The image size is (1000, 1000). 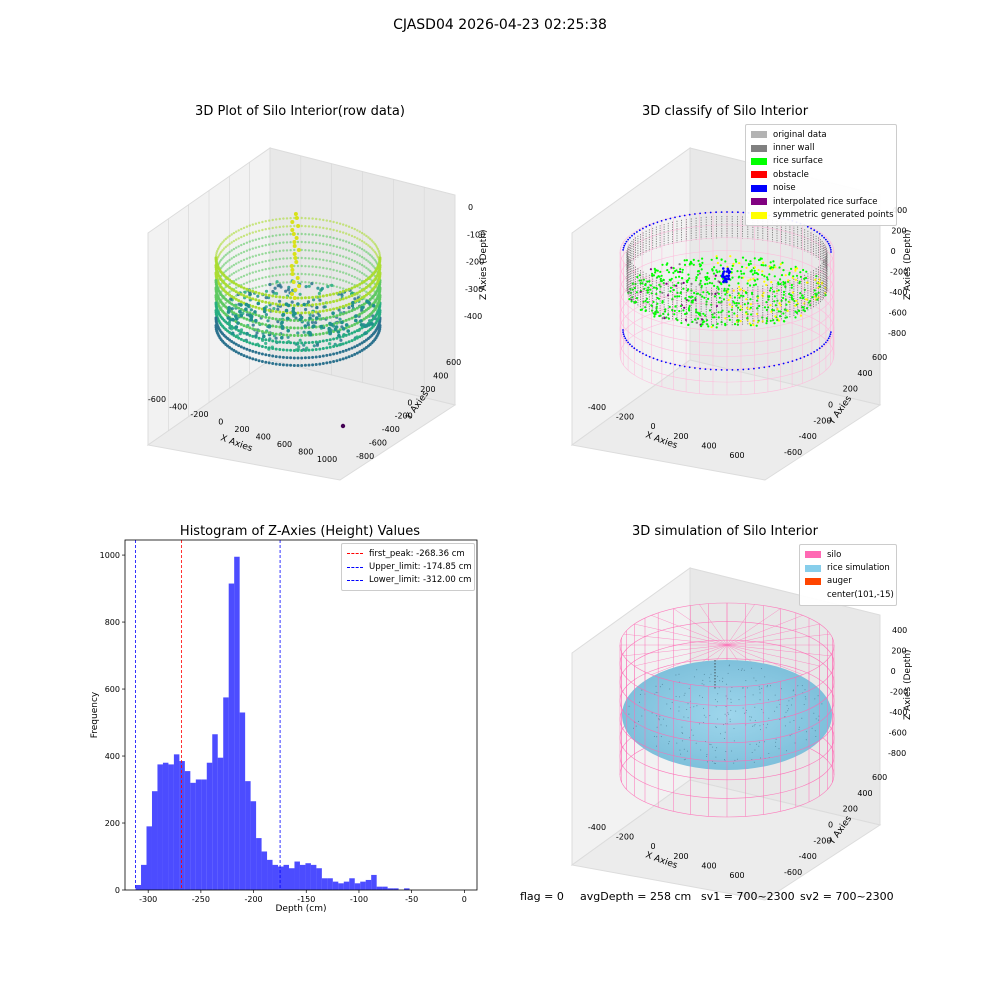 I want to click on y-tick-label: -400, so click(x=391, y=429).